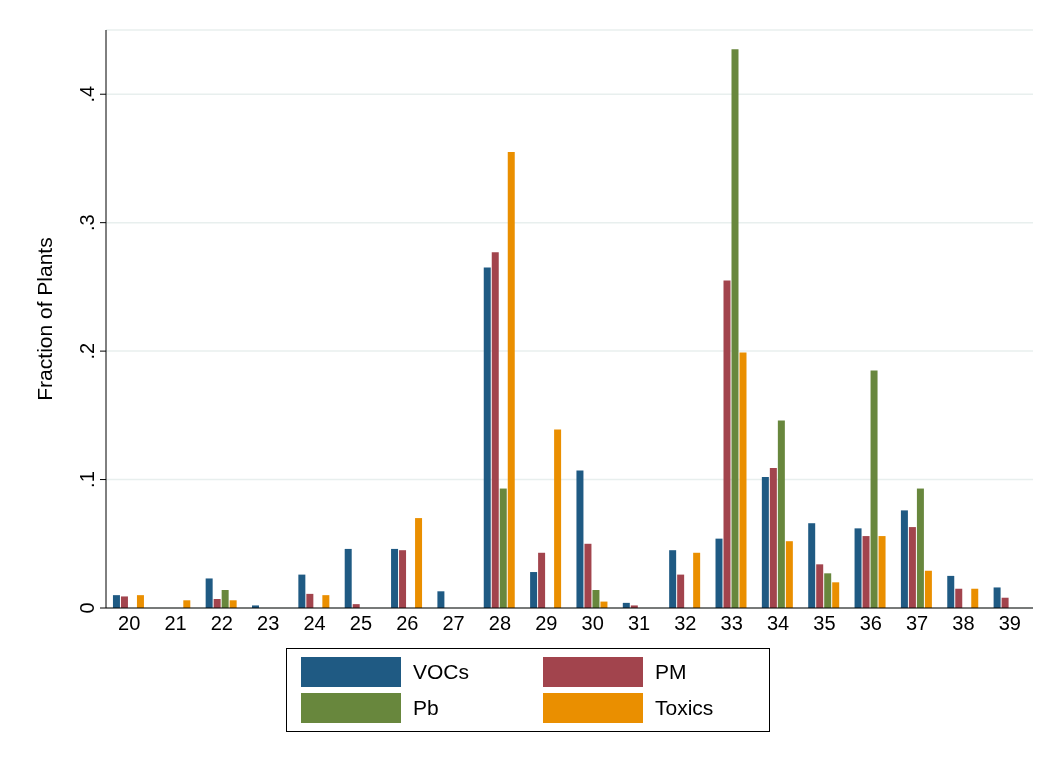 The width and height of the screenshot is (1058, 767). What do you see at coordinates (639, 623) in the screenshot?
I see `x-tick-label: 31` at bounding box center [639, 623].